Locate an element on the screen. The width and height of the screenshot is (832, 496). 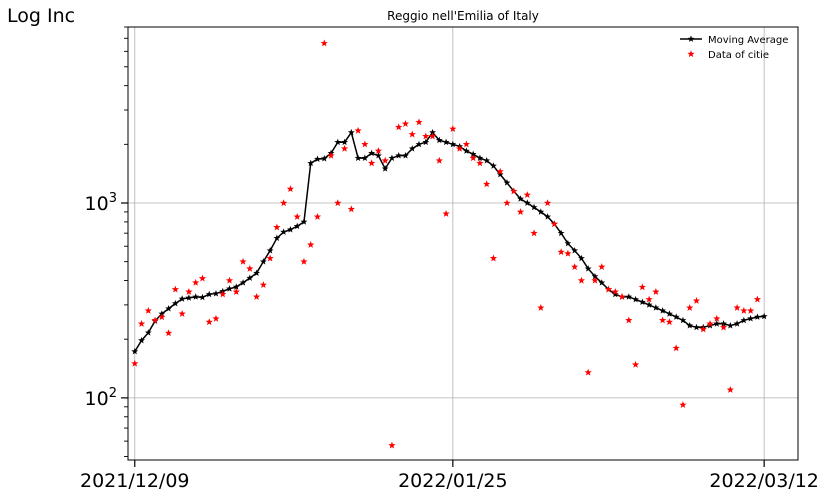
y-tick-label: 102 is located at coordinates (101, 398).